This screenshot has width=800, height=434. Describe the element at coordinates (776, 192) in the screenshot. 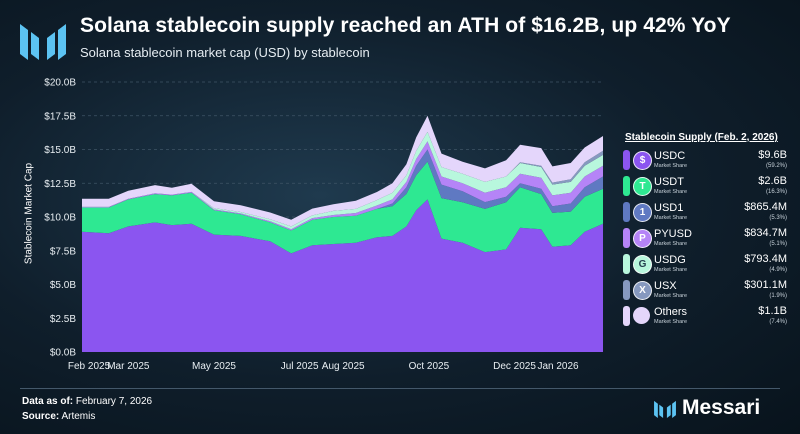

I see `legend-share: (16.3%)` at that location.